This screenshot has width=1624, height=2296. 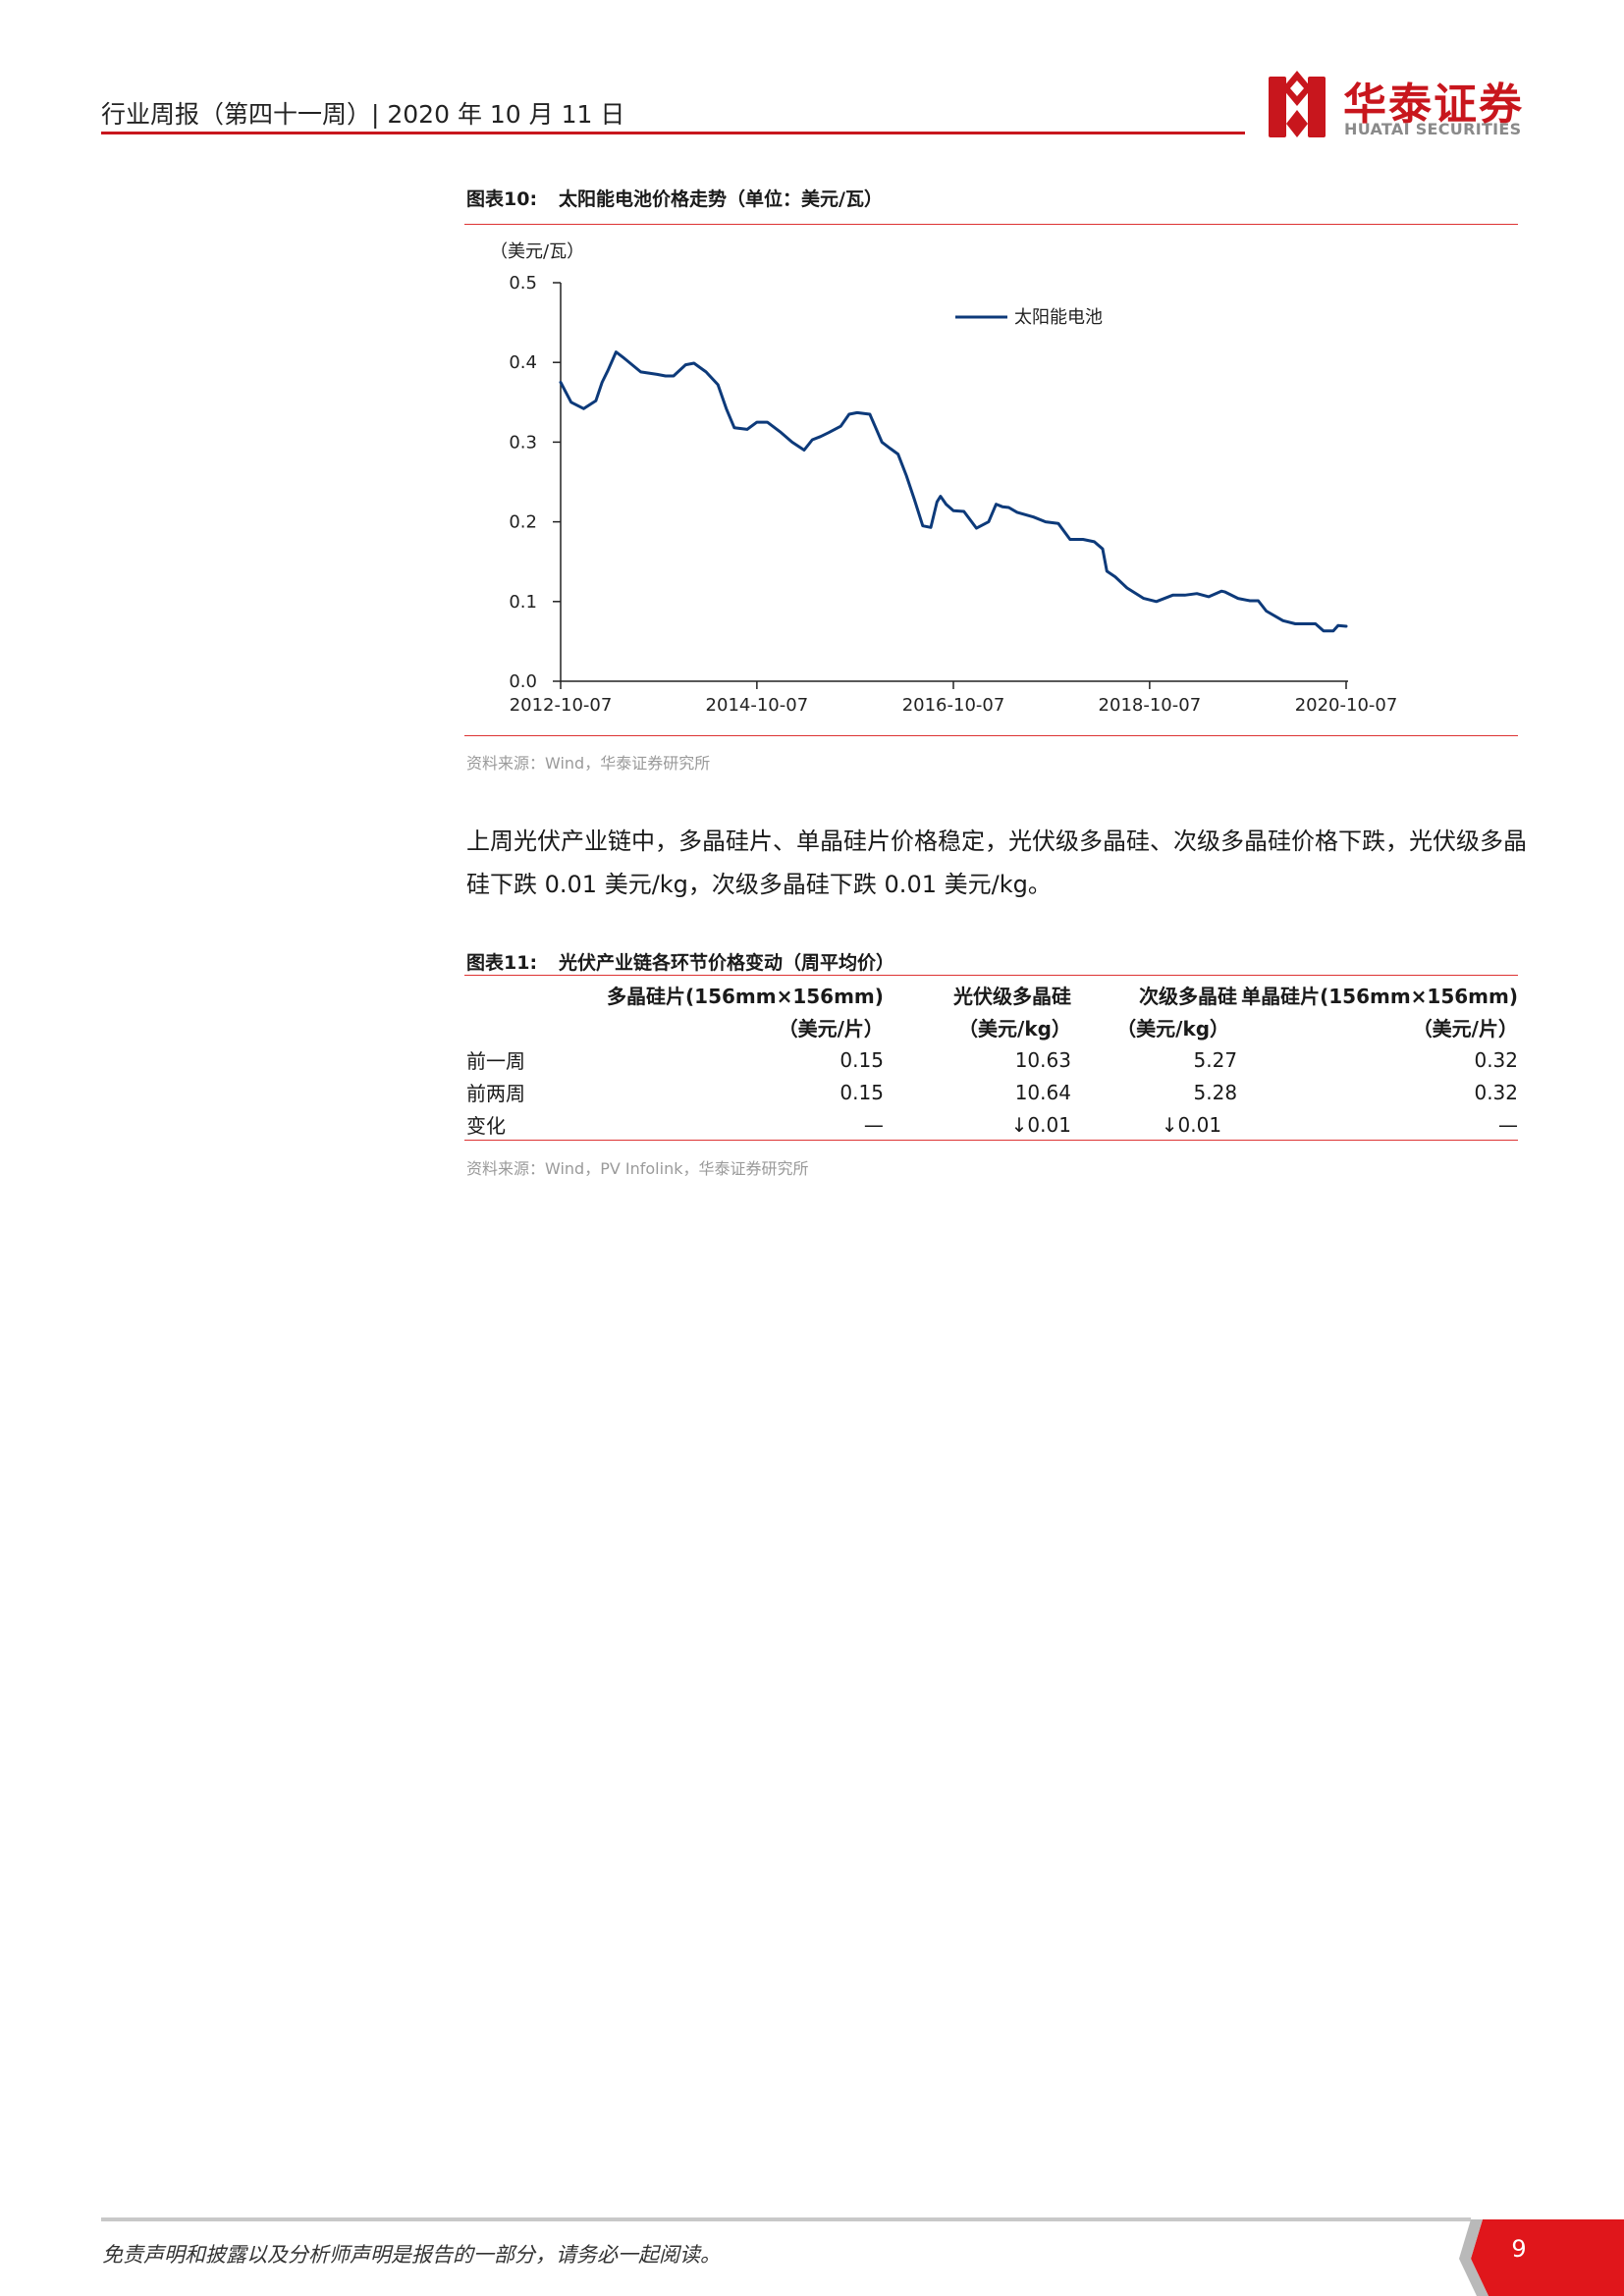 I want to click on figure11-caption-number: 图表11:, so click(x=502, y=963).